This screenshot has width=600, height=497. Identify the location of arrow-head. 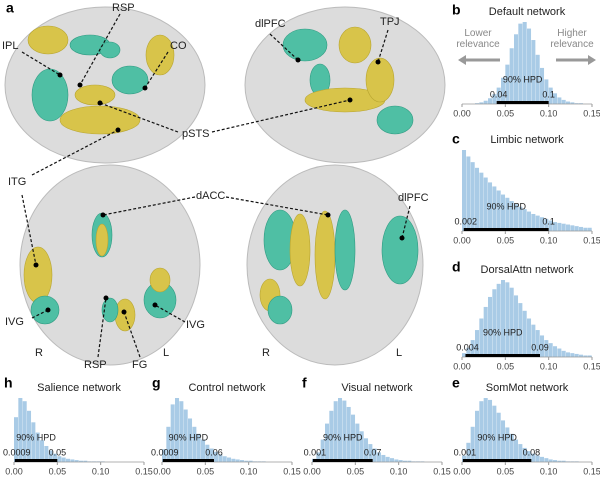
(462, 60).